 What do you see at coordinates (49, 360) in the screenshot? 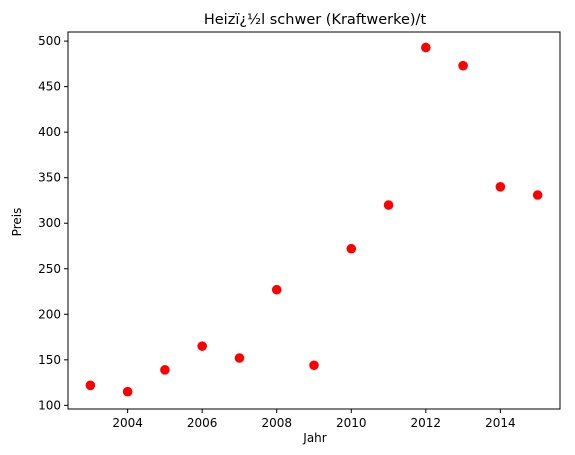
I see `y-tick-label: 150` at bounding box center [49, 360].